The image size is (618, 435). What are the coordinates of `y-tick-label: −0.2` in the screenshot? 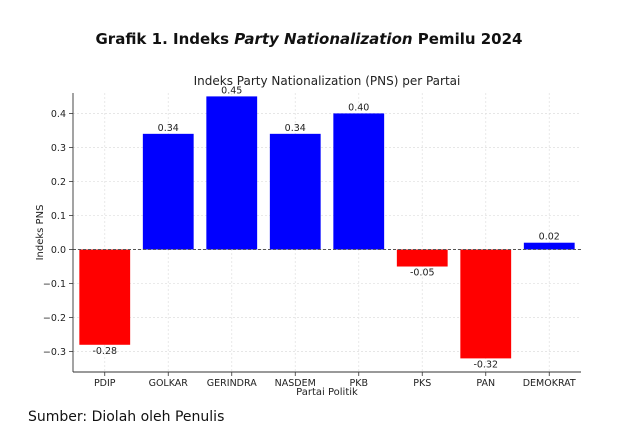 It's located at (54, 318).